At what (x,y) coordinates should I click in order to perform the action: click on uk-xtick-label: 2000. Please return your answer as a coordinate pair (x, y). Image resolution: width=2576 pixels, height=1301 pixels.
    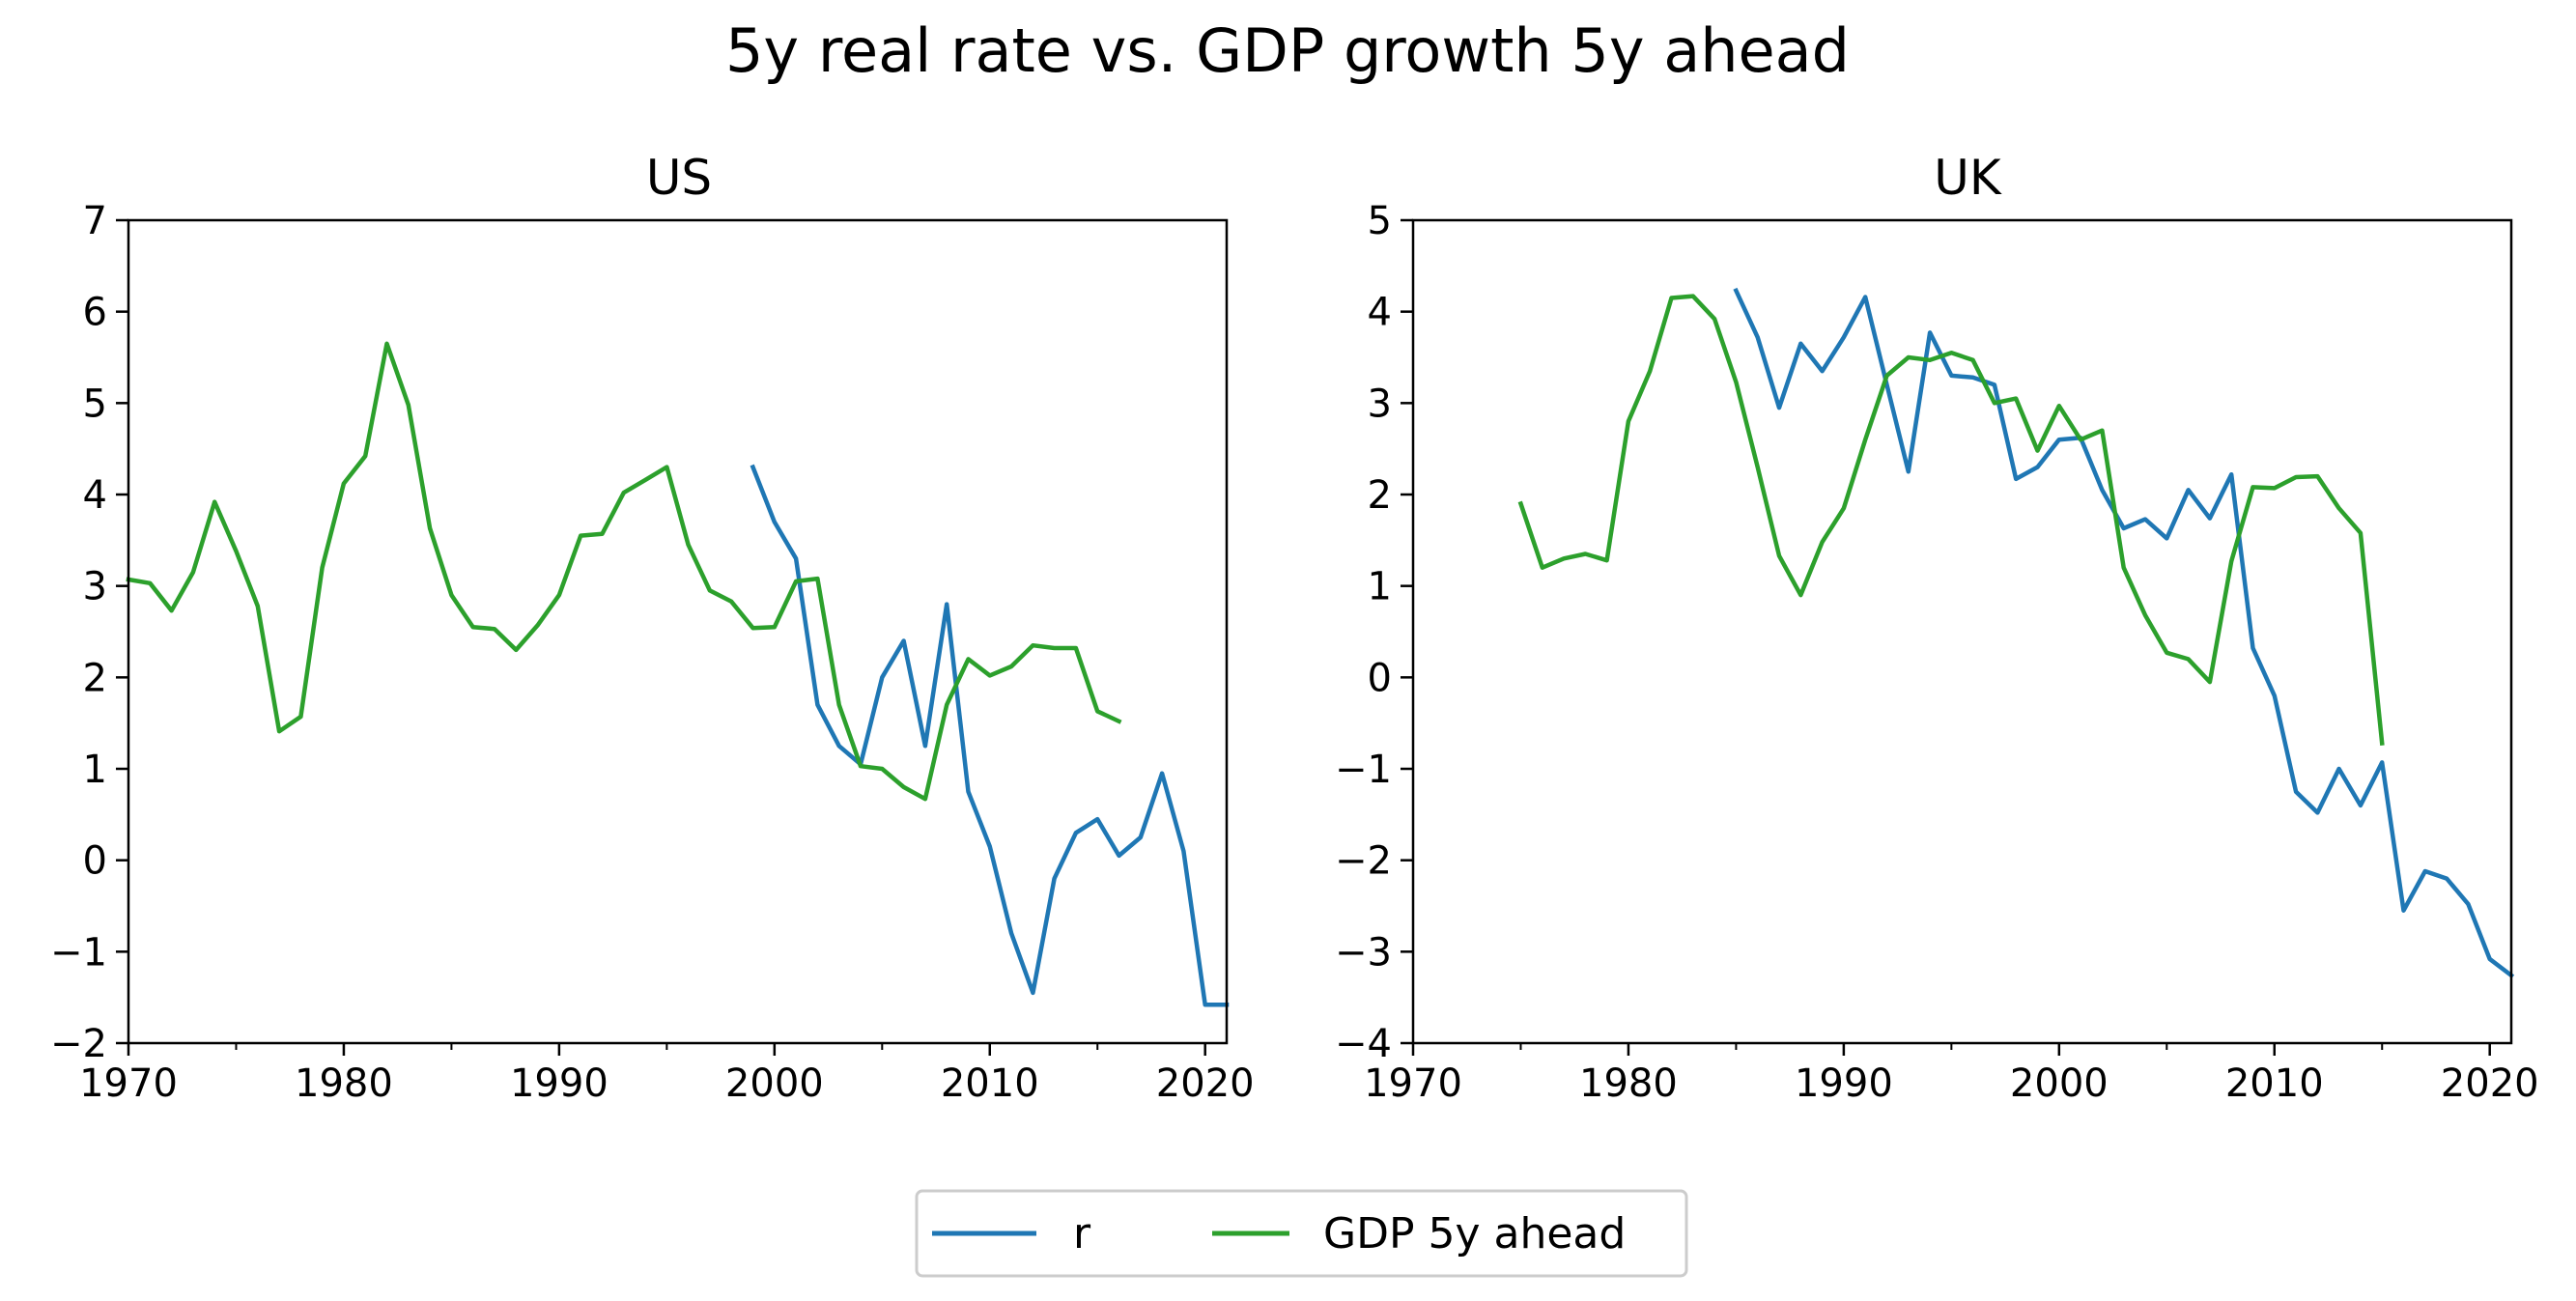
    Looking at the image, I should click on (2059, 1084).